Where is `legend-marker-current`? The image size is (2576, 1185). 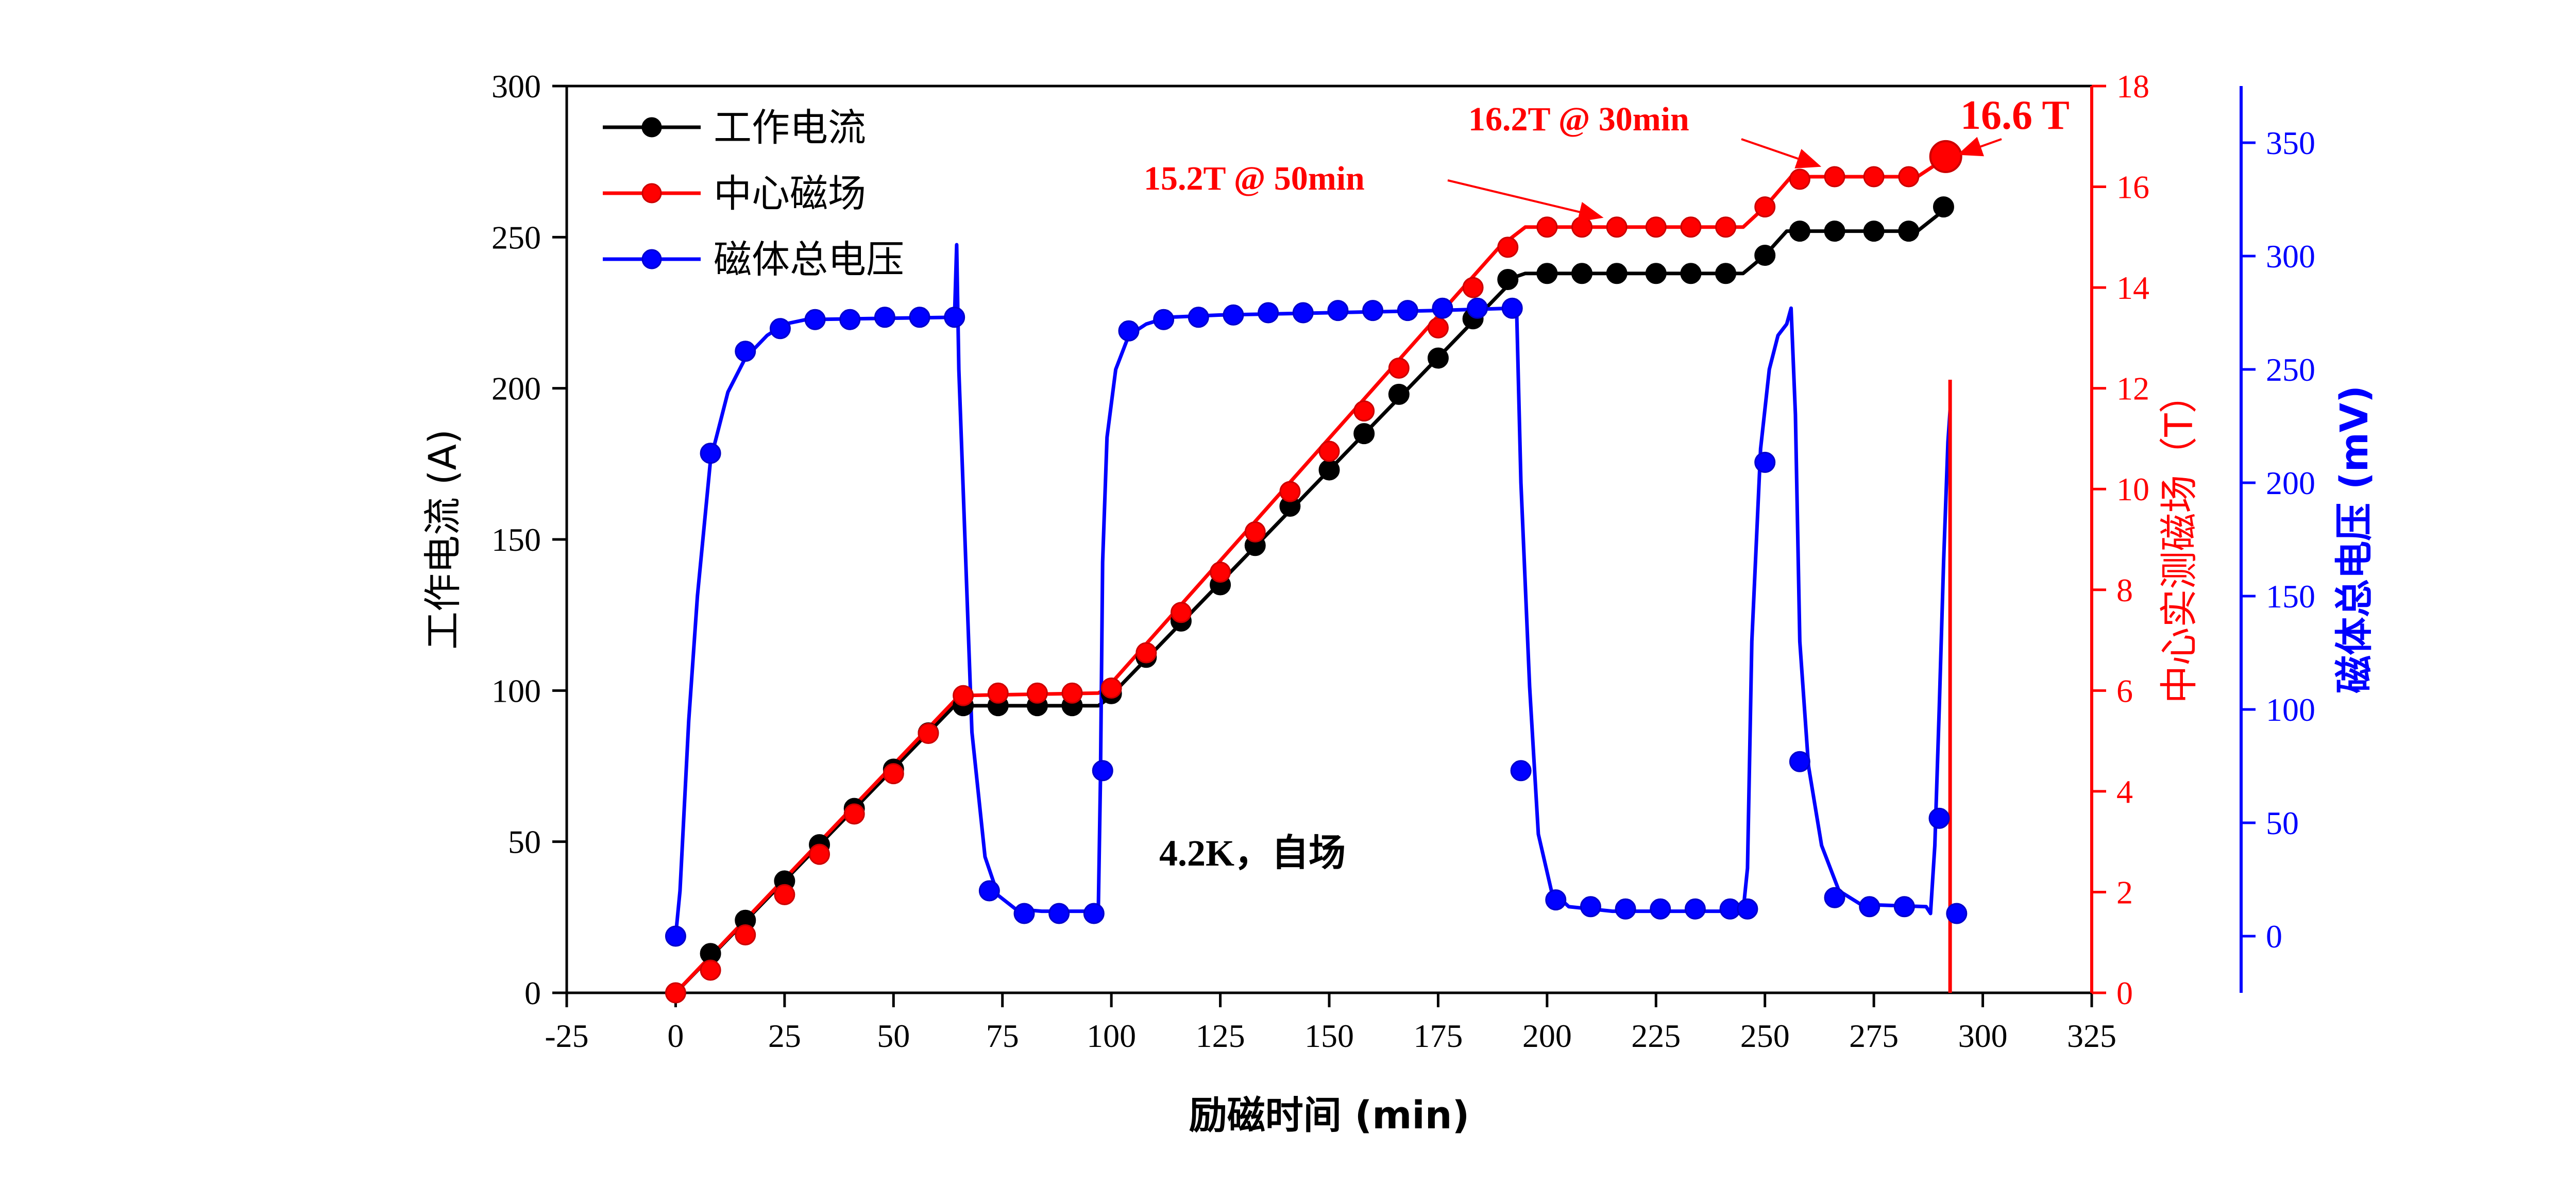
legend-marker-current is located at coordinates (652, 127).